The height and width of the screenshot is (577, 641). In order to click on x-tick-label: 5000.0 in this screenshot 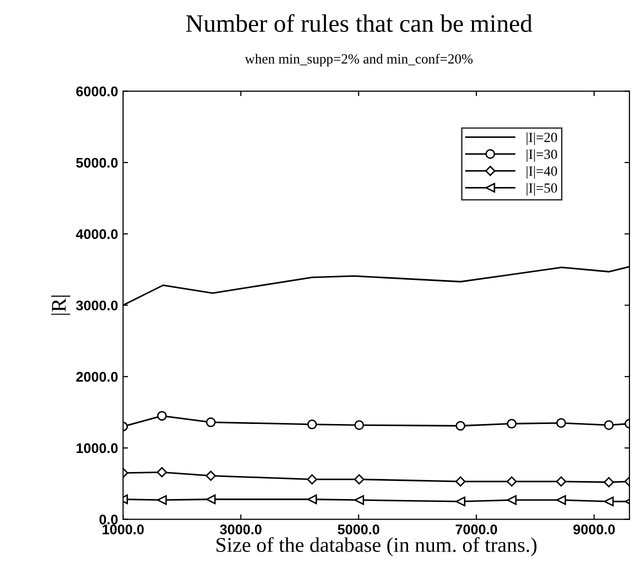, I will do `click(359, 529)`.